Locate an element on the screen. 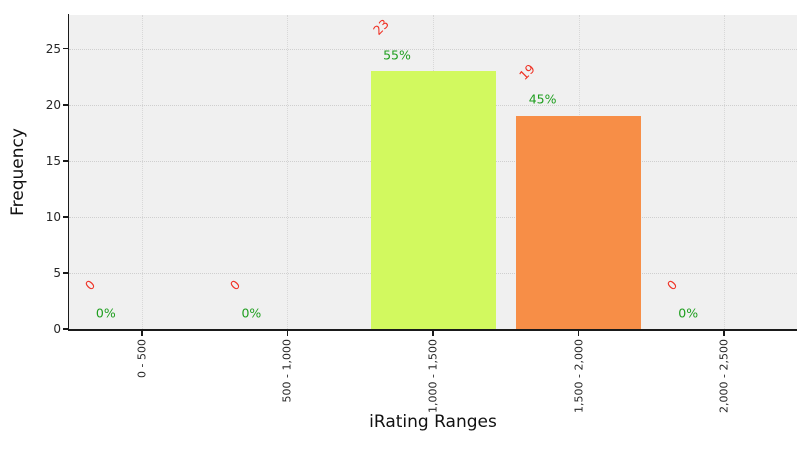  y-tick-label: 20 is located at coordinates (53, 104).